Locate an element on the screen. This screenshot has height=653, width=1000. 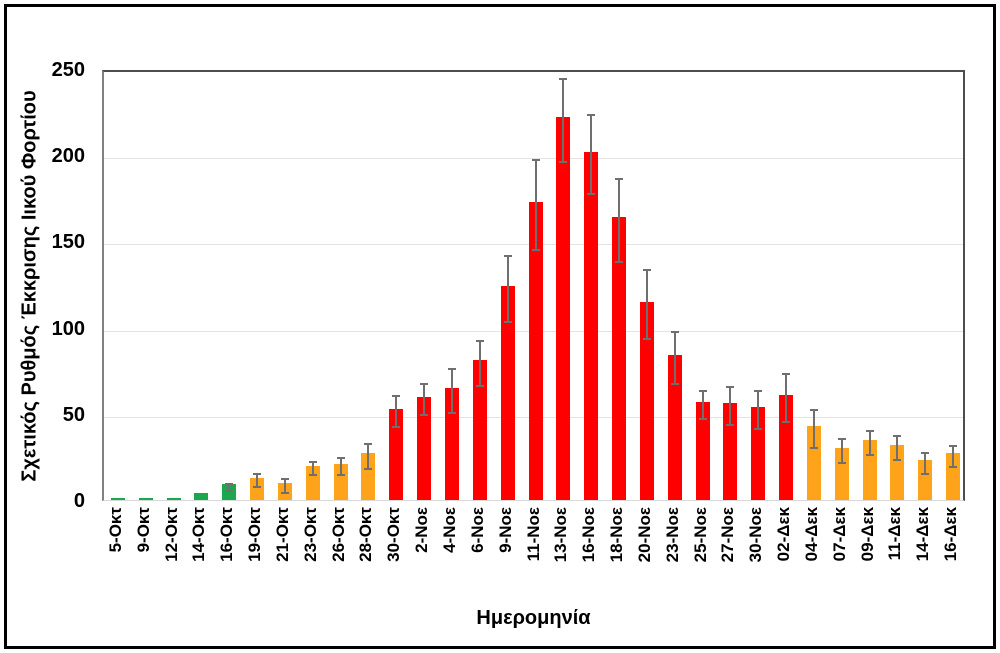
x-tick-label: 30-Νοε is located at coordinates (756, 535).